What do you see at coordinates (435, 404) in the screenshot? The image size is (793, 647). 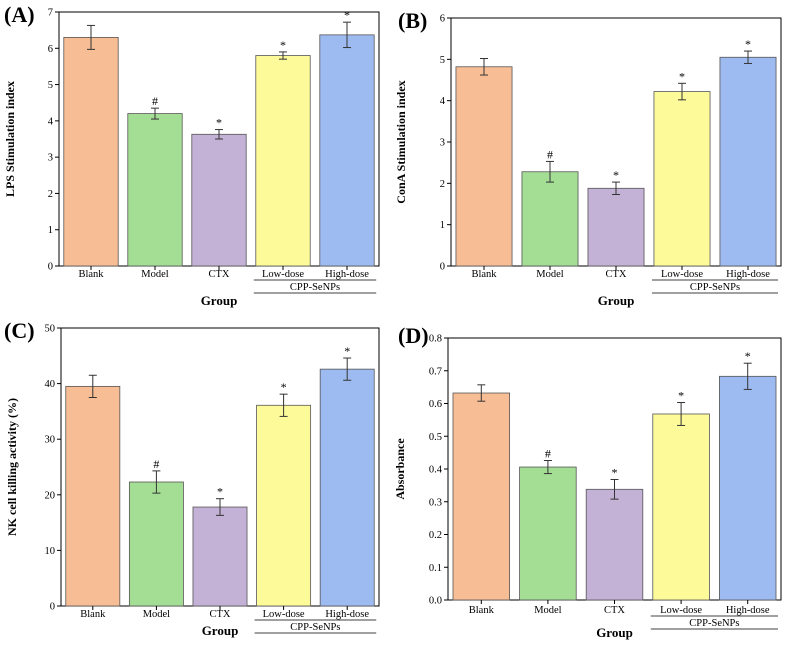 I see `y-tick-label: 0.6` at bounding box center [435, 404].